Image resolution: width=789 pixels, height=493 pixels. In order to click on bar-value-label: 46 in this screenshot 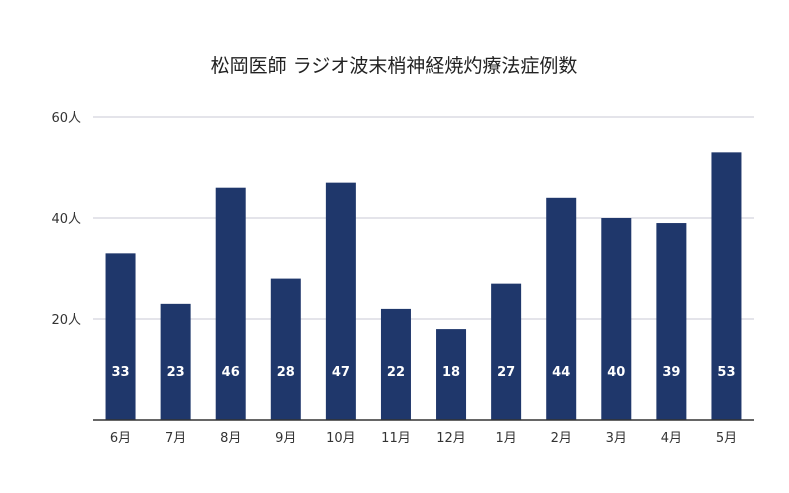, I will do `click(231, 372)`.